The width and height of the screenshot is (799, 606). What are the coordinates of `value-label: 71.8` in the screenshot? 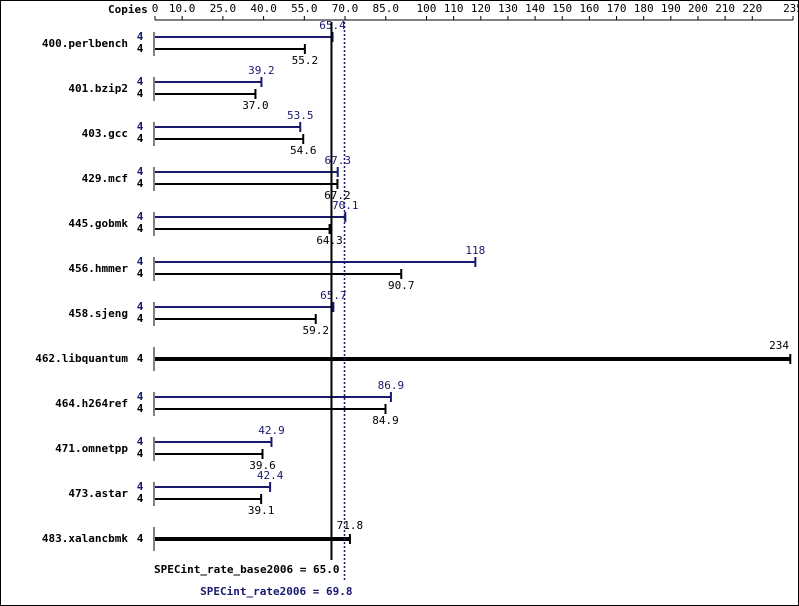 It's located at (350, 525).